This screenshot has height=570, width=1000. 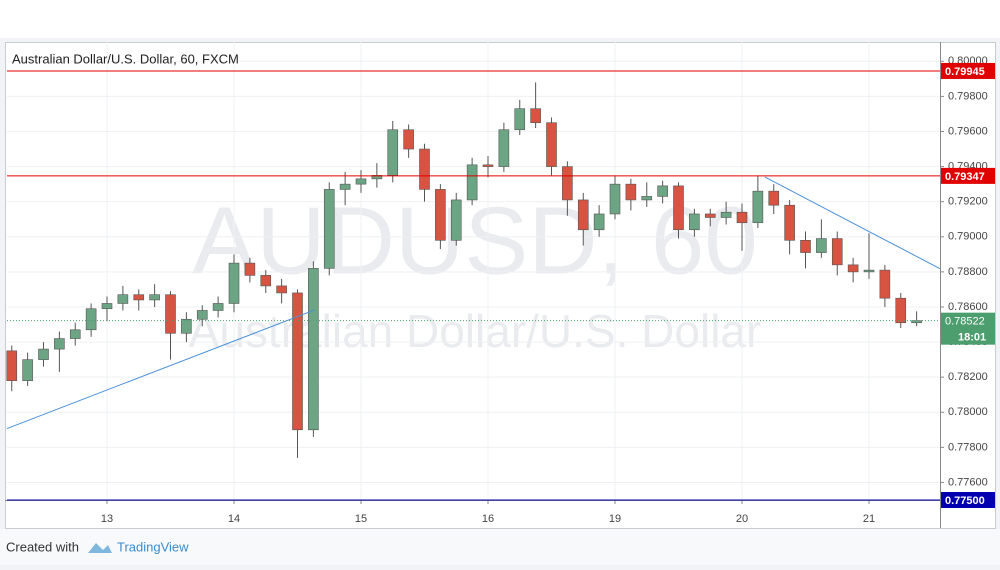 I want to click on x-tick-label: 14, so click(x=234, y=519).